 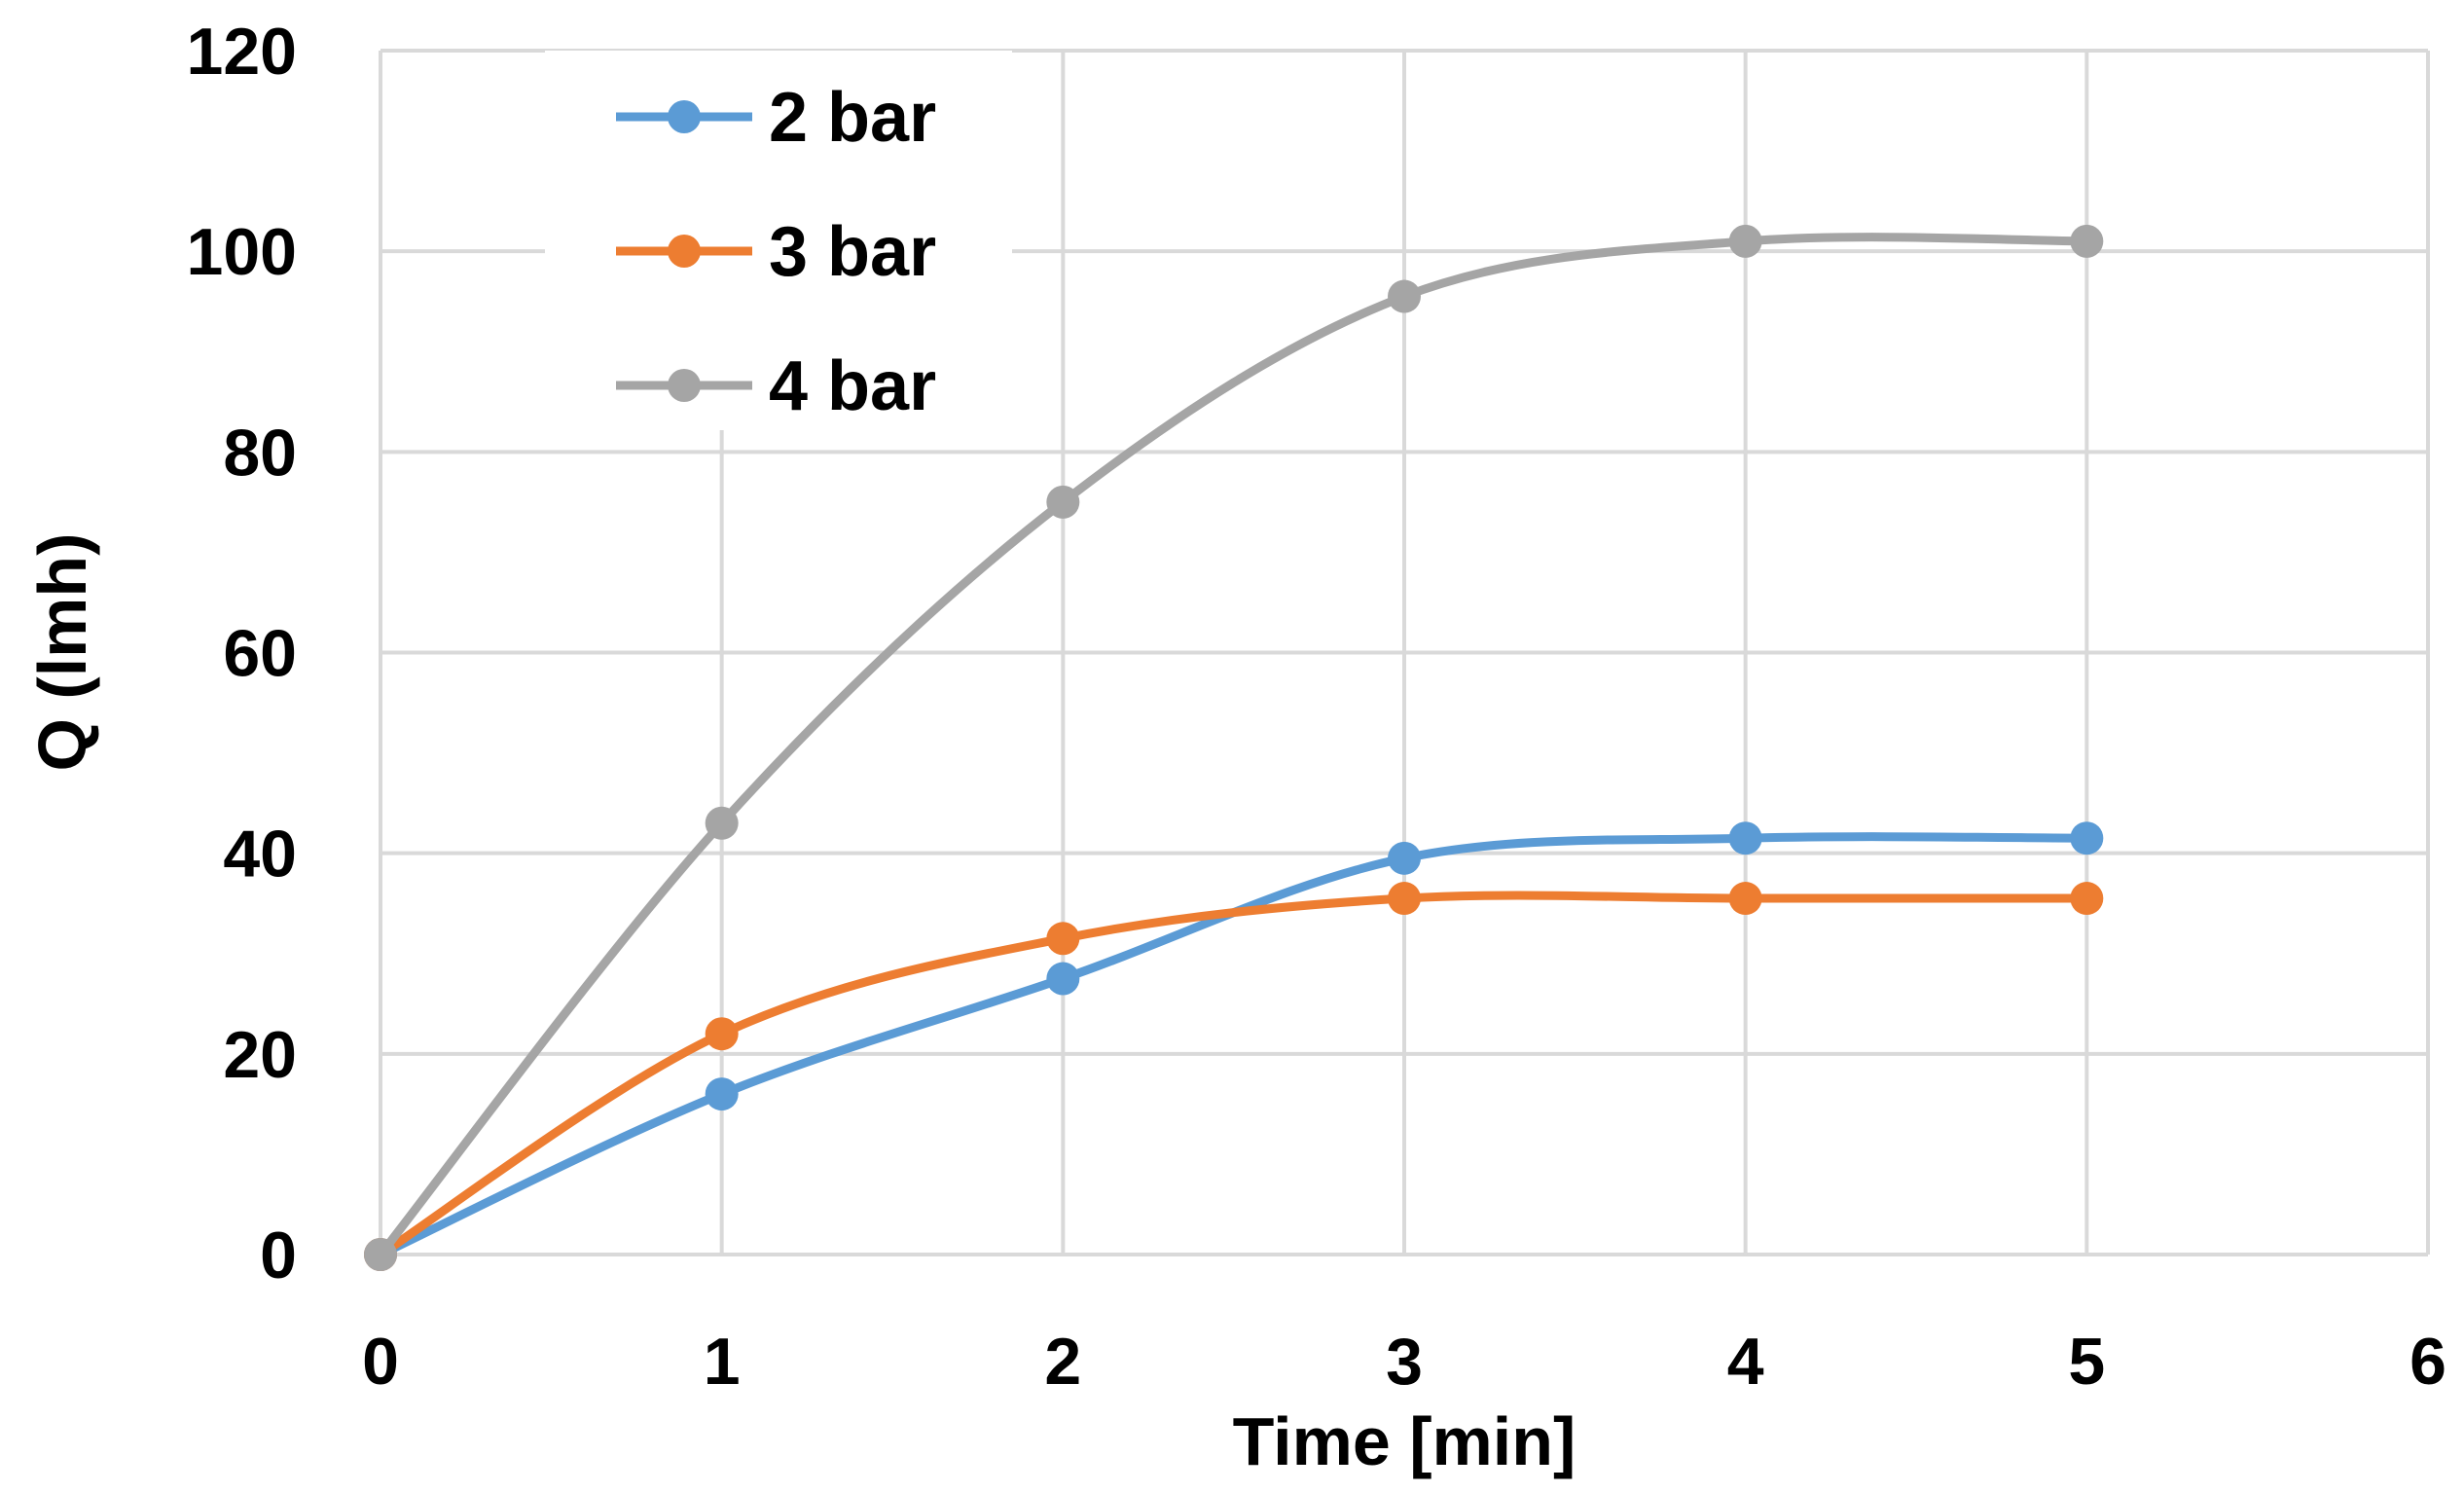 I want to click on x-tick-label: 1, so click(x=722, y=1362).